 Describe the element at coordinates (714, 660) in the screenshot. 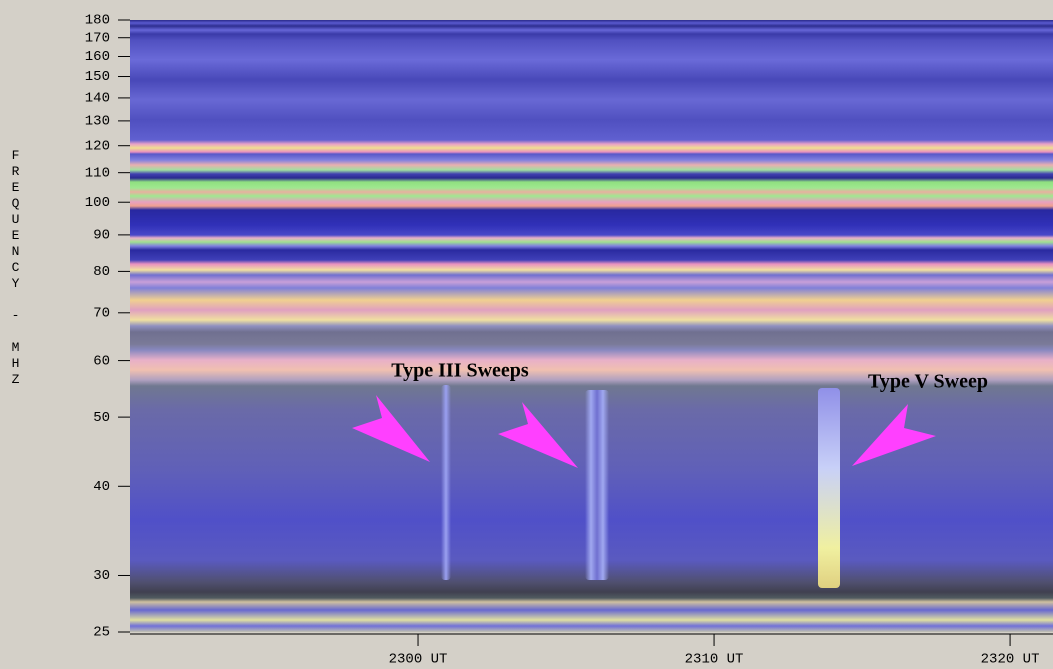

I see `x-tick-label: 2310 UT` at that location.